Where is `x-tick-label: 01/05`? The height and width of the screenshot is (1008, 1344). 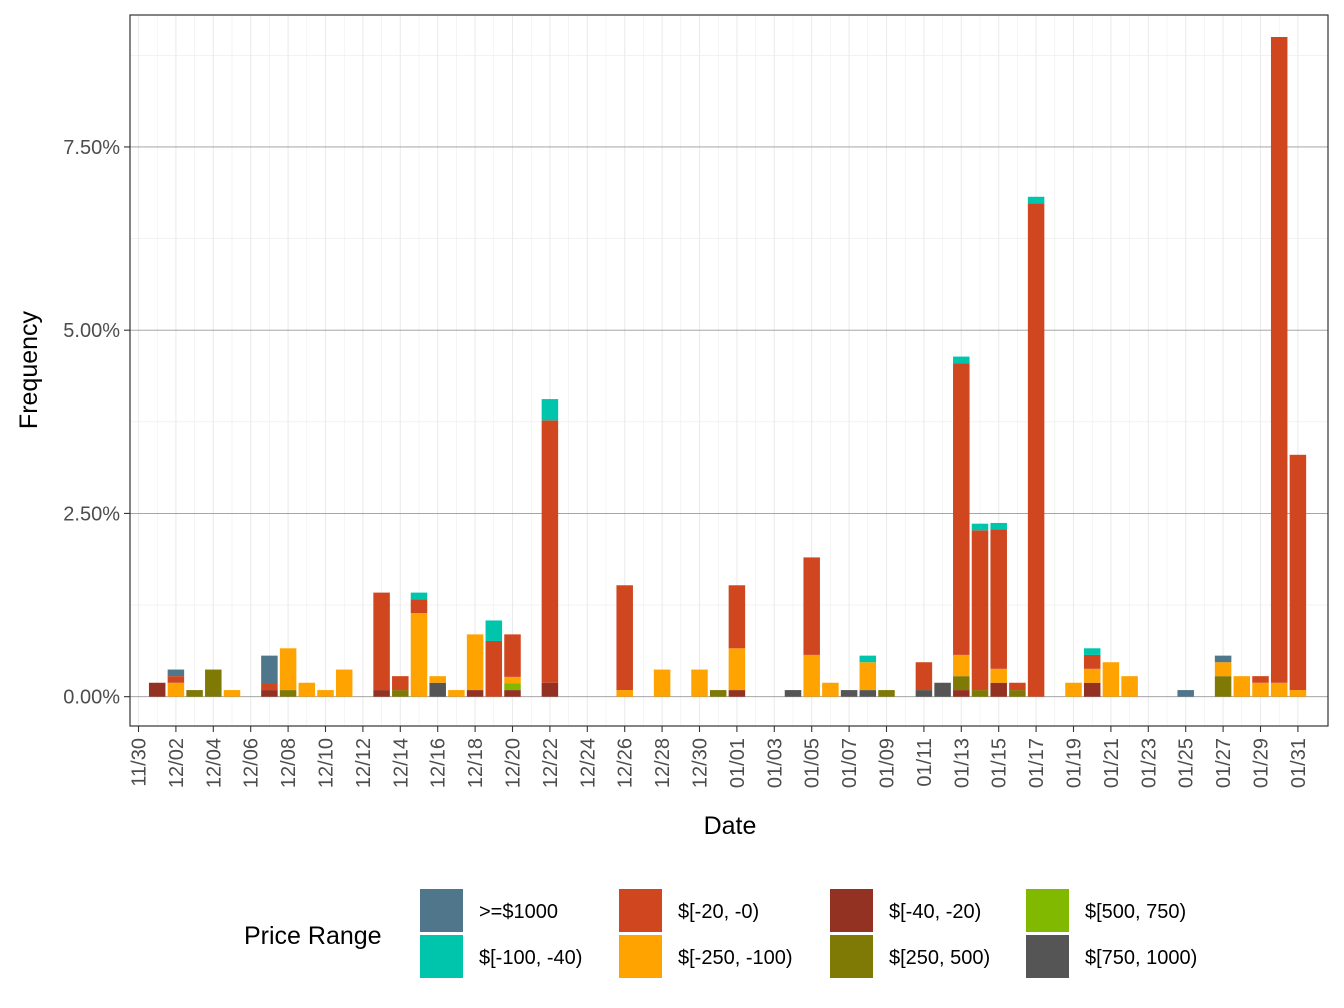
x-tick-label: 01/05 is located at coordinates (813, 763).